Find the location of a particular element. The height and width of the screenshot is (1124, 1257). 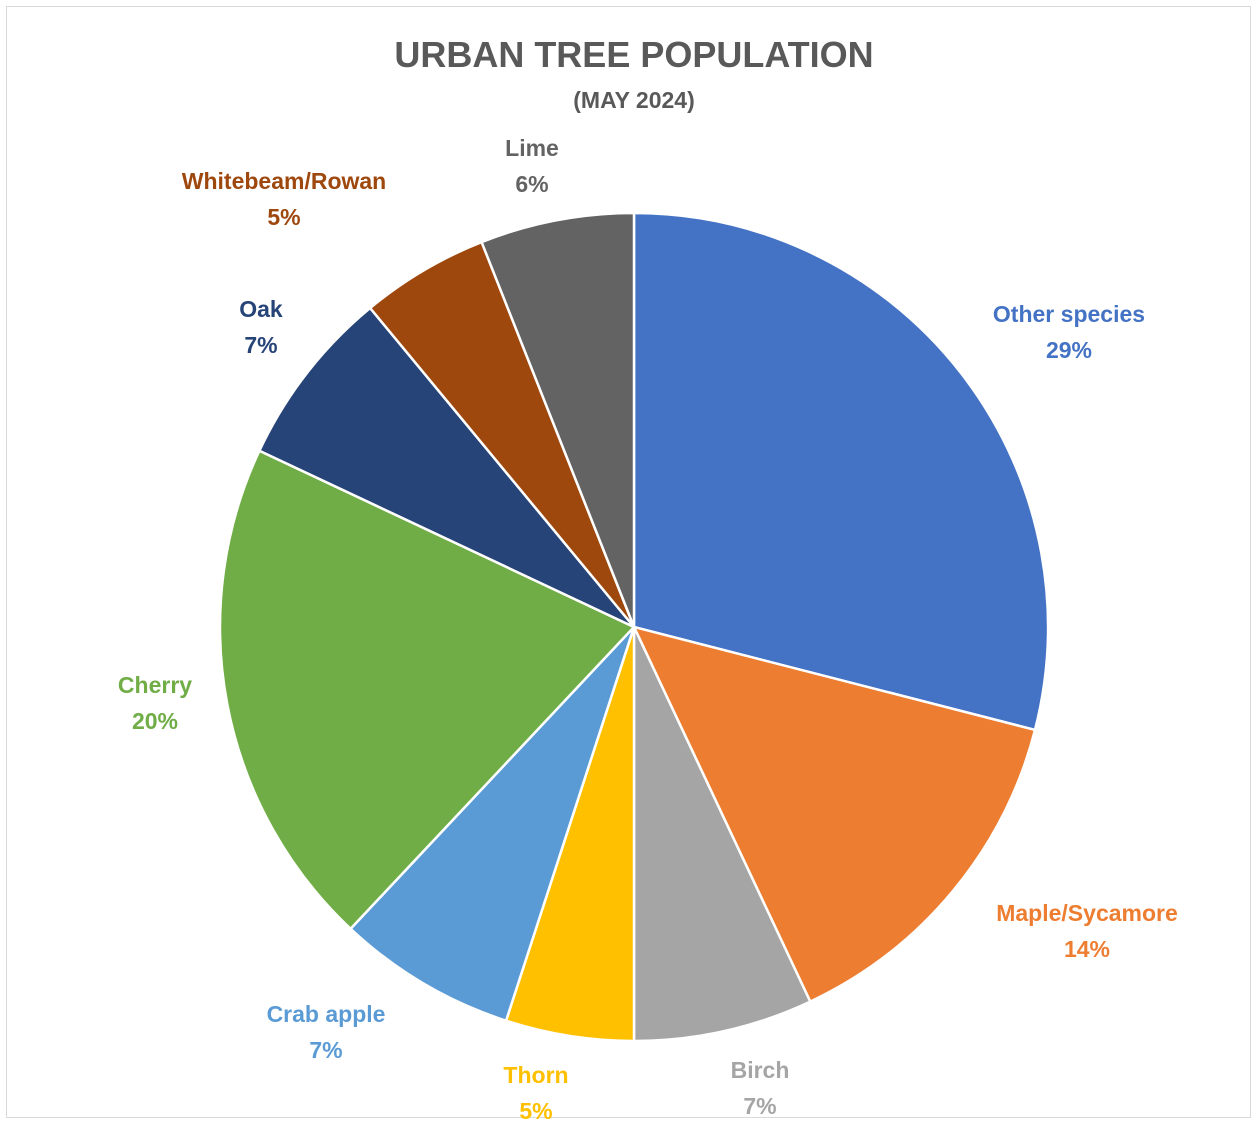

slice-label-lime: Lime is located at coordinates (532, 148).